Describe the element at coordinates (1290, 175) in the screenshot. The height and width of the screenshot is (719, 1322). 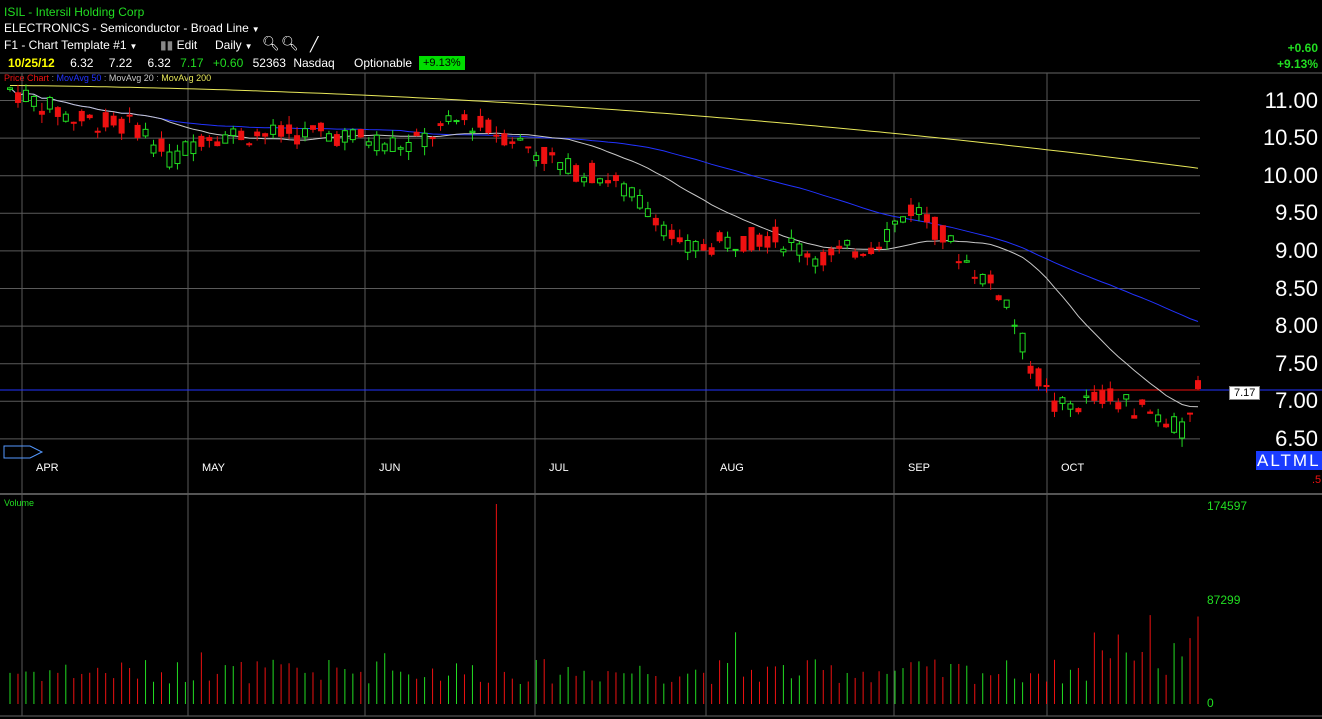
I see `price-tick-label: 10.00` at that location.